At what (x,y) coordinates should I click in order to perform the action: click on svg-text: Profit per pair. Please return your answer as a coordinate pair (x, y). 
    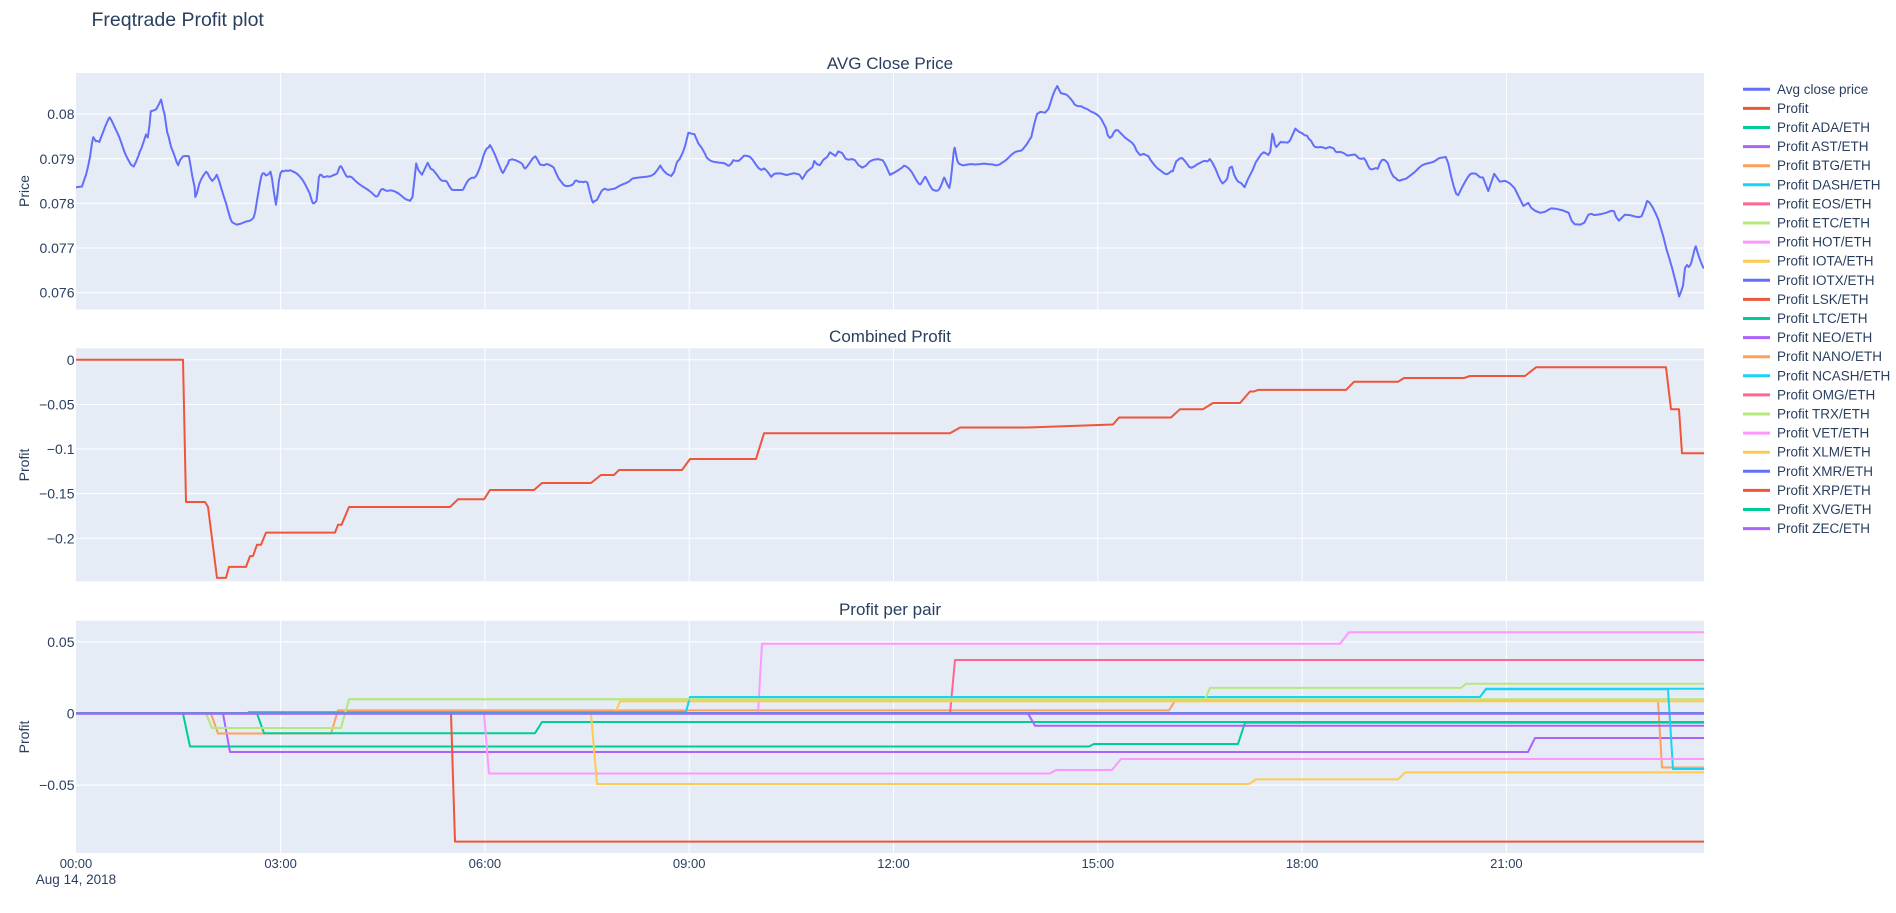
    Looking at the image, I should click on (890, 609).